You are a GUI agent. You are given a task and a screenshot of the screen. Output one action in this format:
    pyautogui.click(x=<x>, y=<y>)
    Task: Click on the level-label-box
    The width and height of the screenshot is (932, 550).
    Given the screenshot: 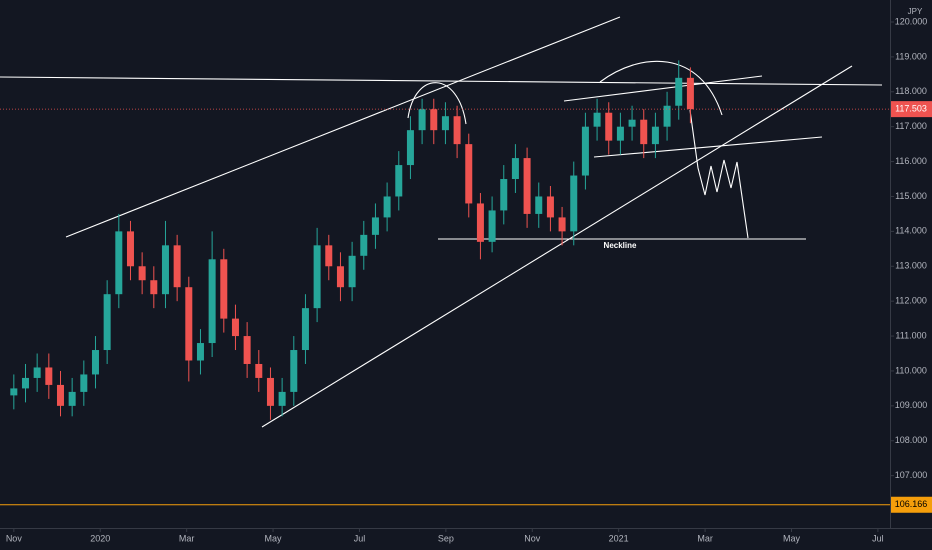 What is the action you would take?
    pyautogui.click(x=911, y=504)
    